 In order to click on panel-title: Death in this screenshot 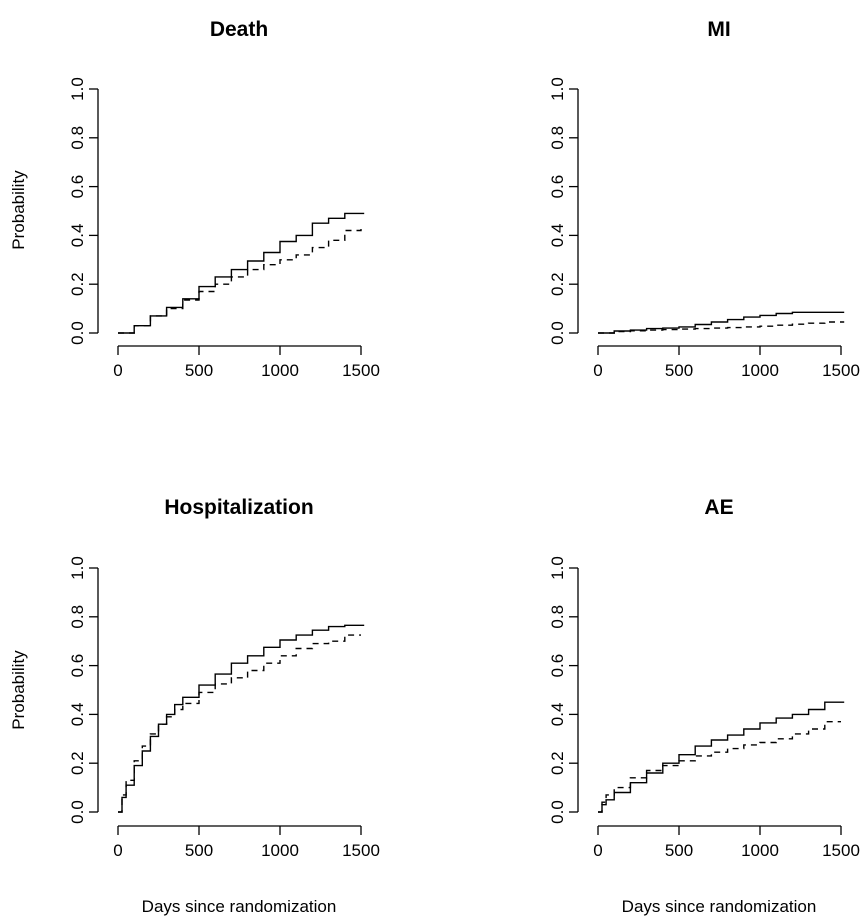, I will do `click(239, 29)`.